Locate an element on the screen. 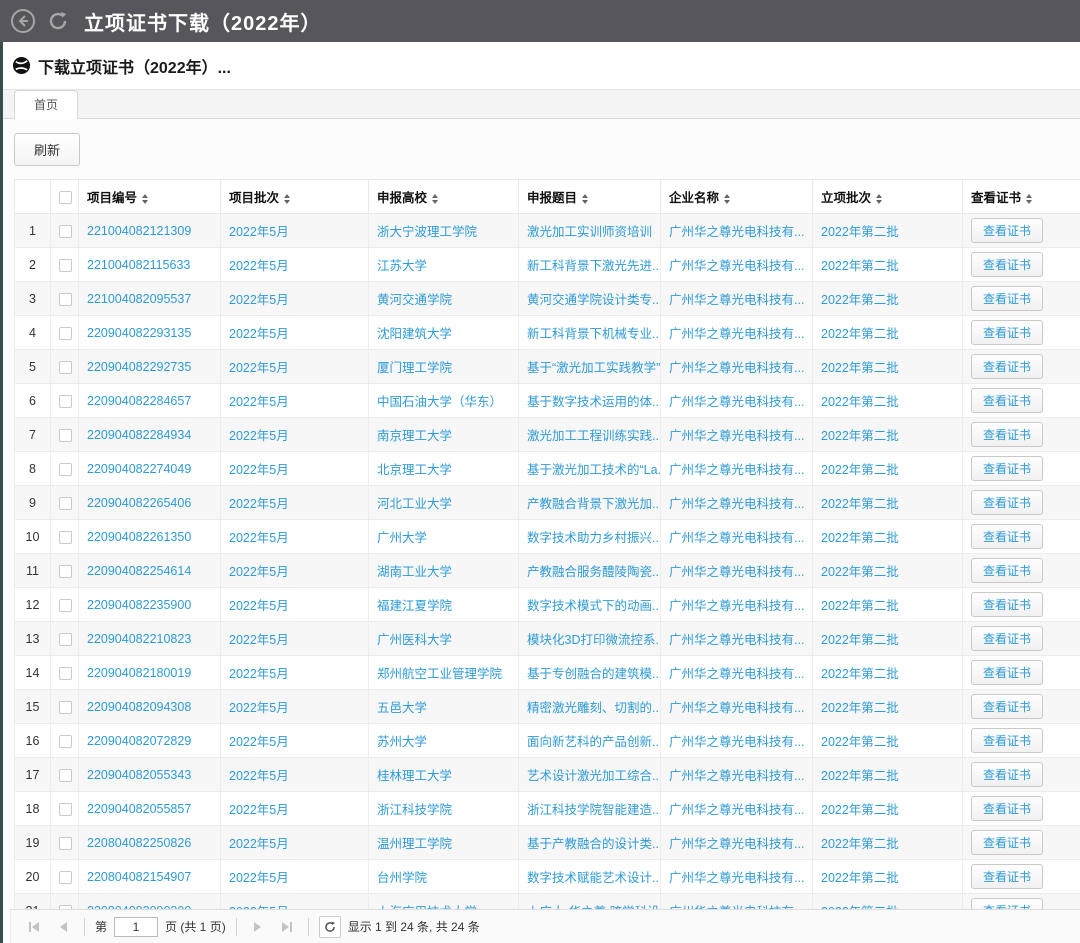  row-index-cell: 9 is located at coordinates (32, 502).